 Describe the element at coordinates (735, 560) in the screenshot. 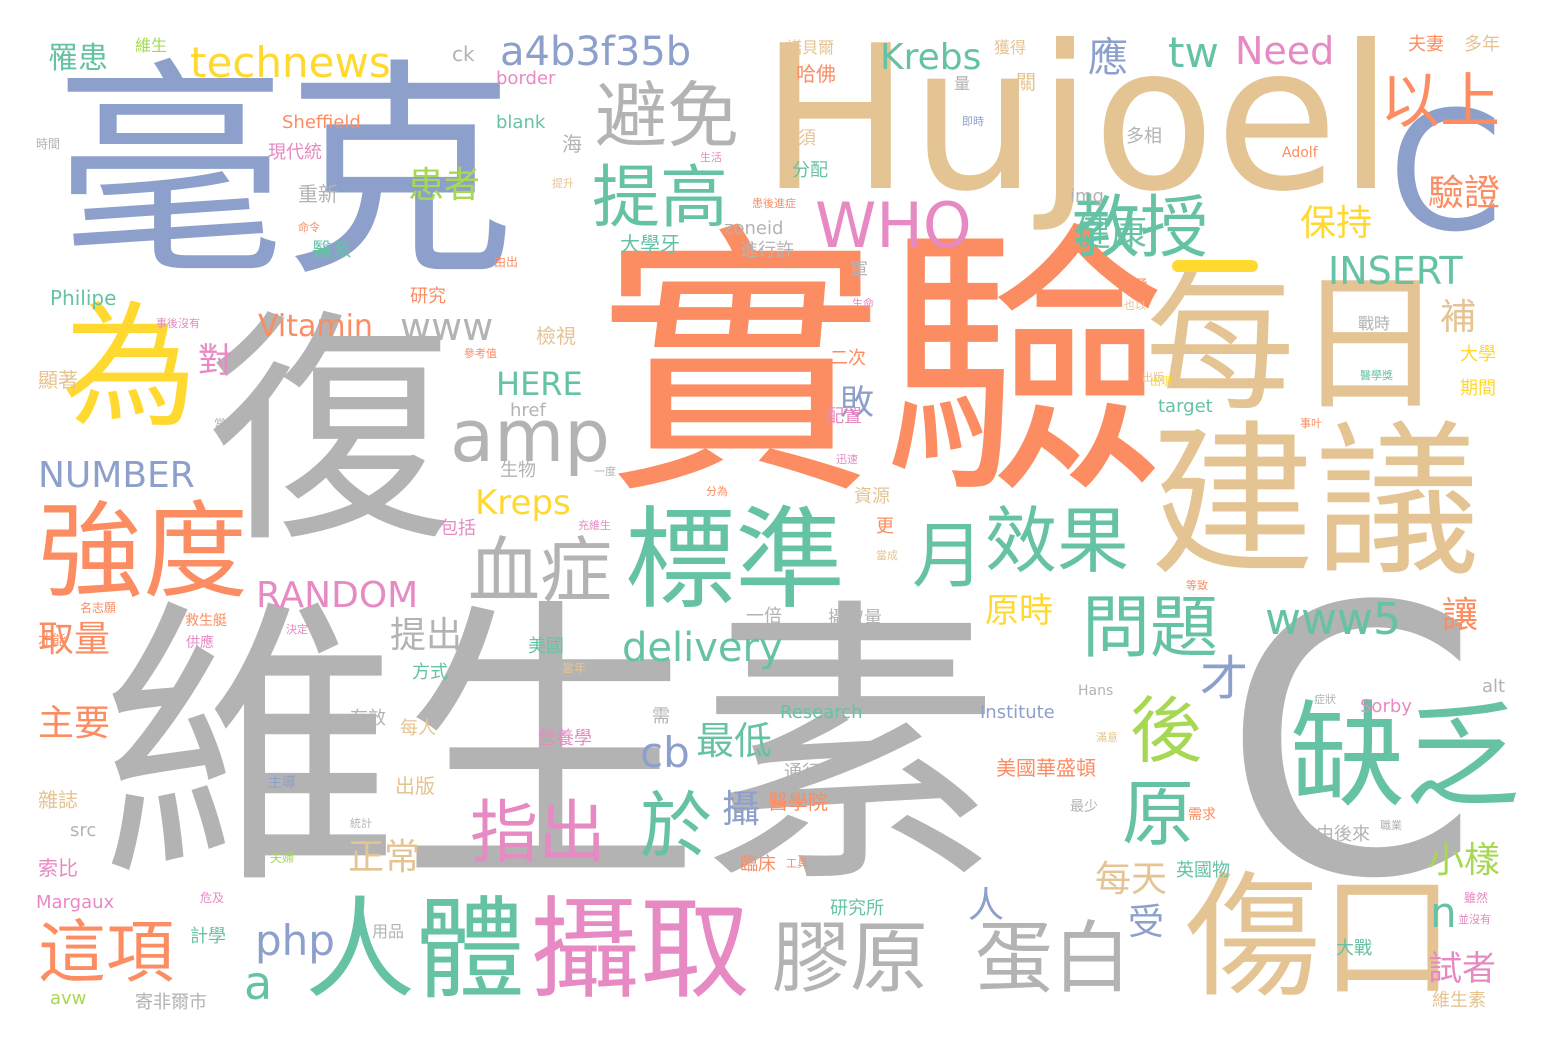

I see `word-standard: 標準` at that location.